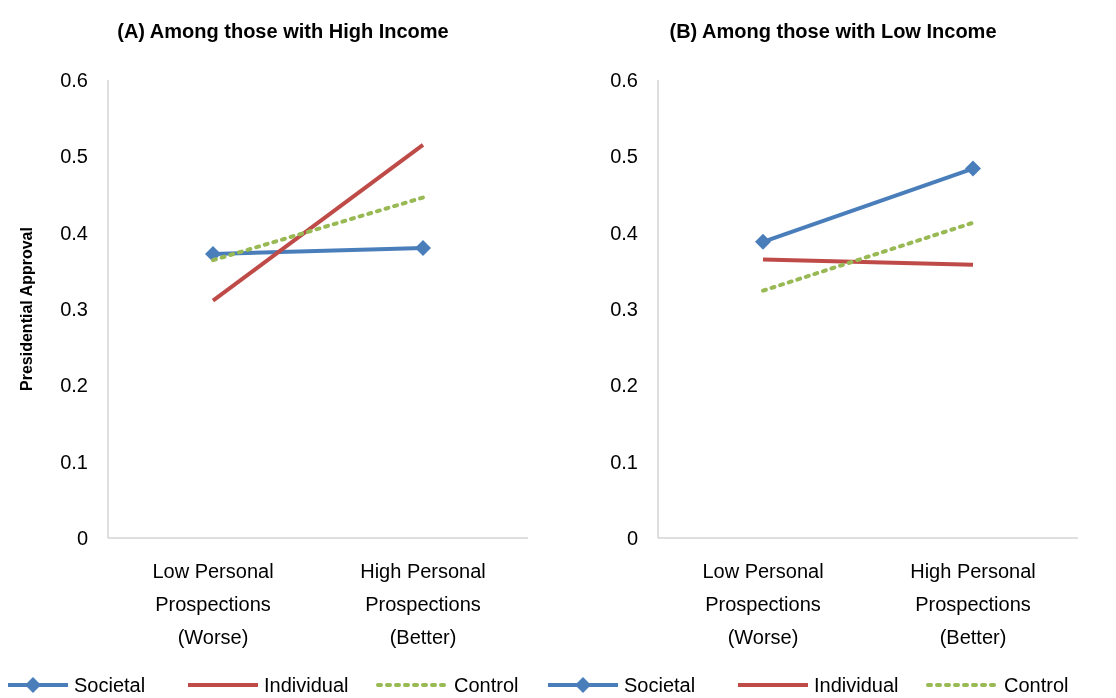  I want to click on chart-title: (A) Among those with High Income, so click(283, 31).